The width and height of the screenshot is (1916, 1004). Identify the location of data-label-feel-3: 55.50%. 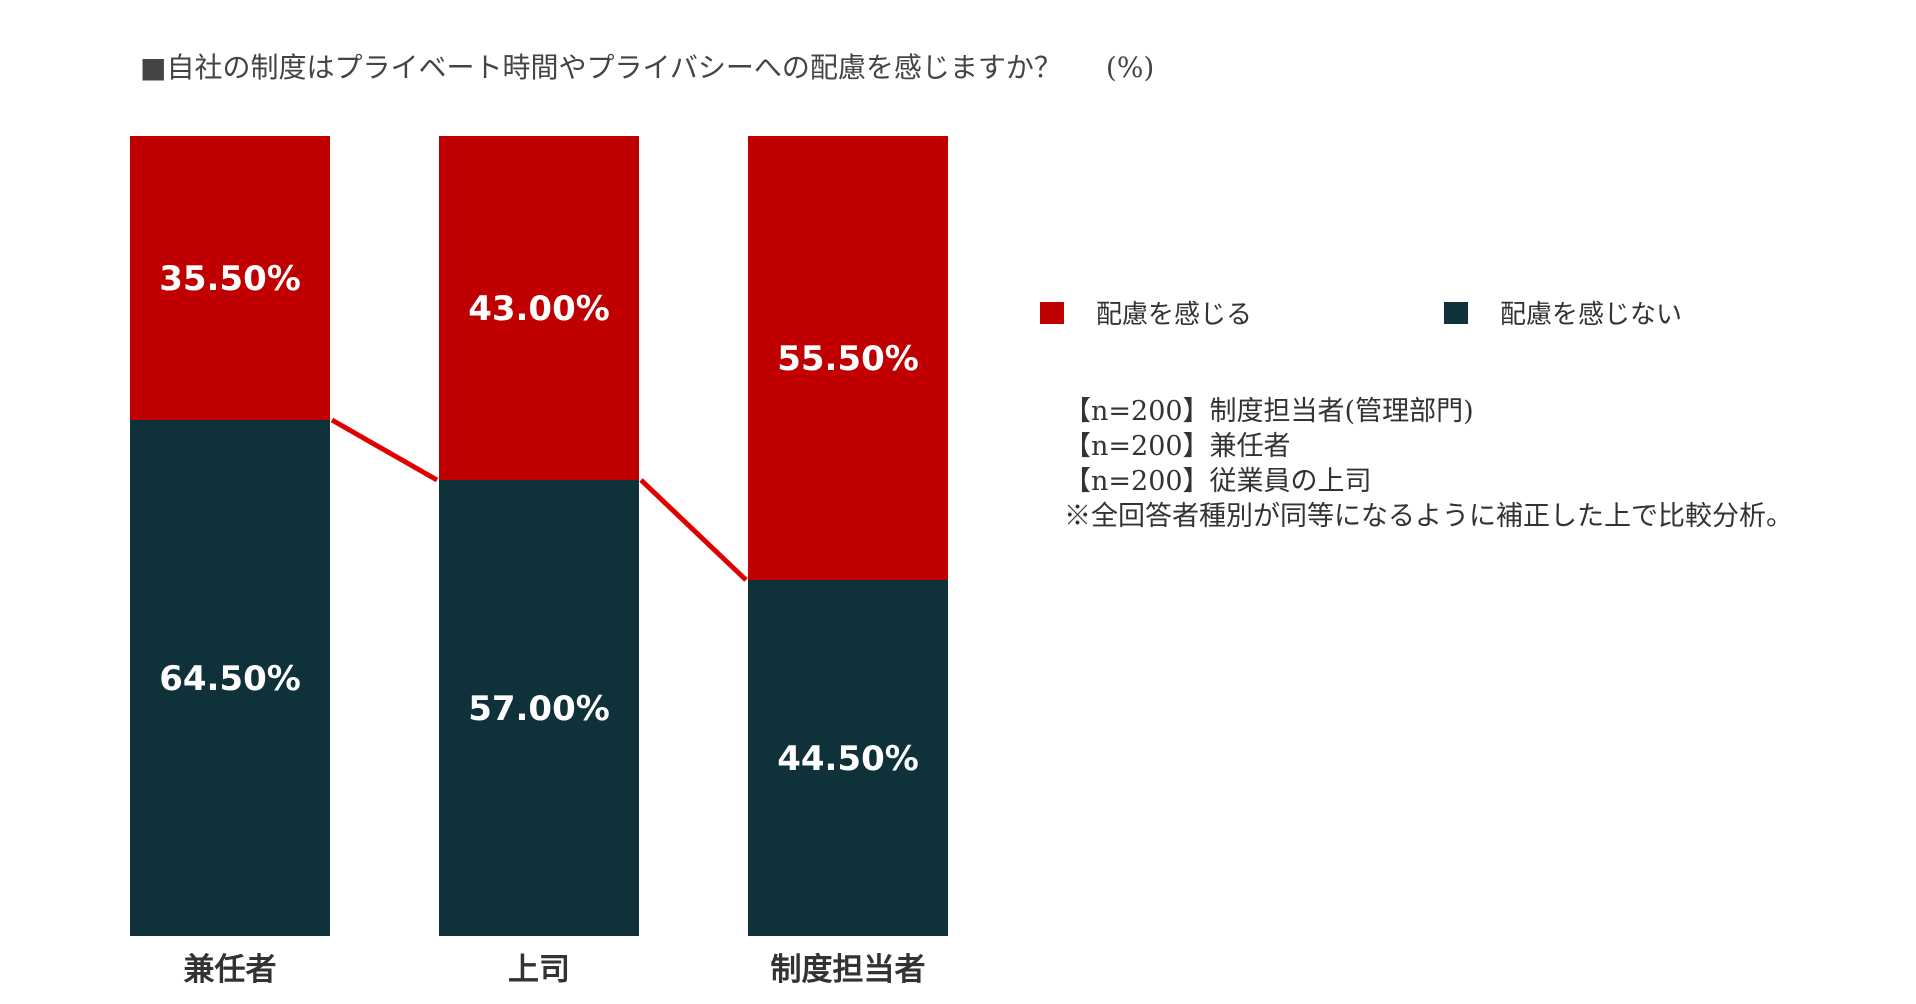
(848, 359).